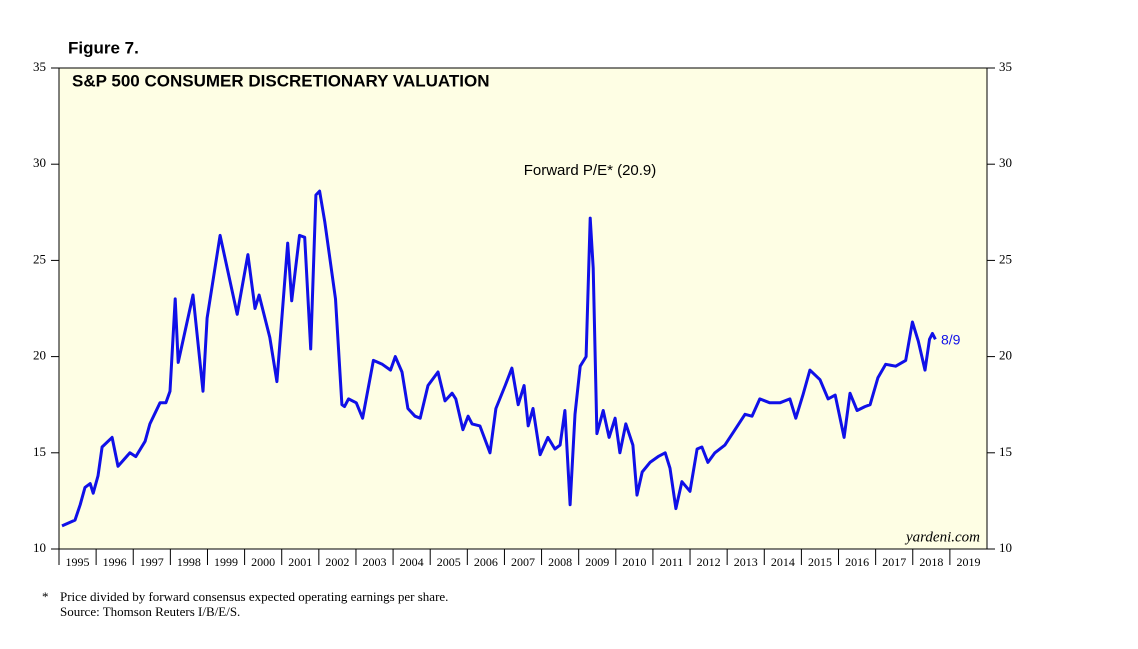 The image size is (1138, 649). I want to click on x-tick-label: 2004, so click(412, 562).